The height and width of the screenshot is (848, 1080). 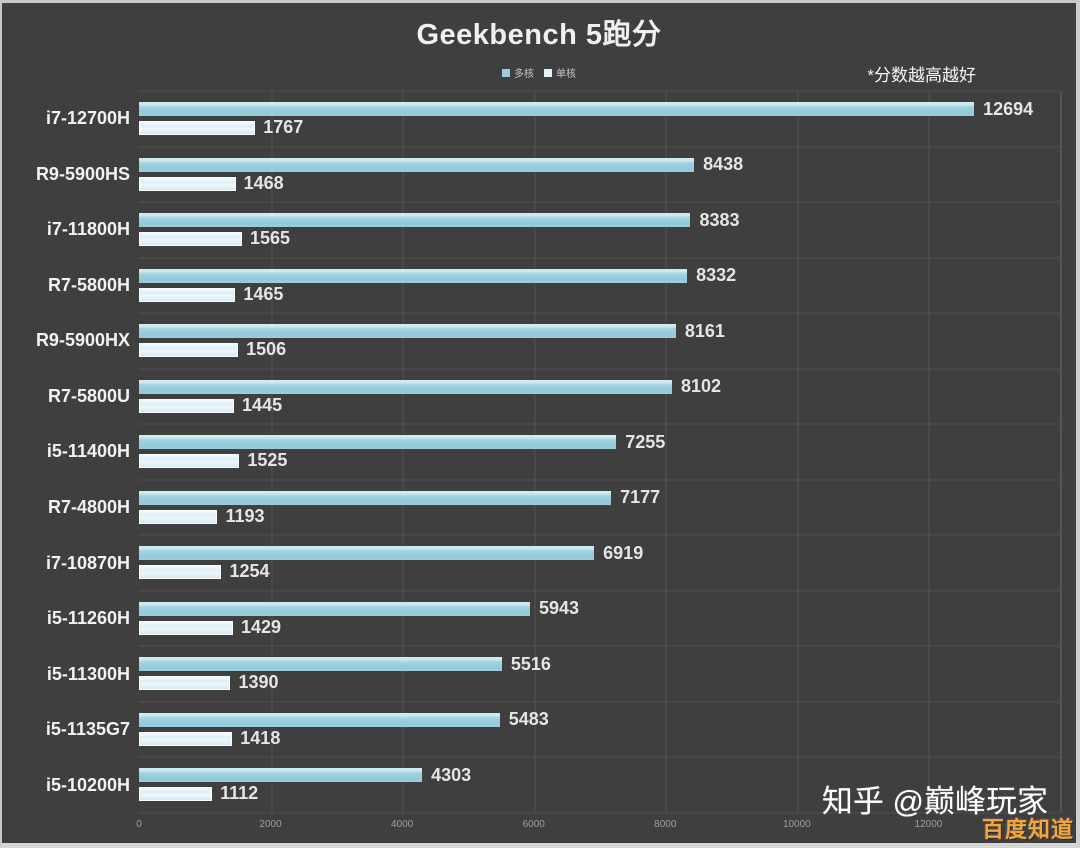 I want to click on value-label-singlecore: 1390, so click(x=258, y=682).